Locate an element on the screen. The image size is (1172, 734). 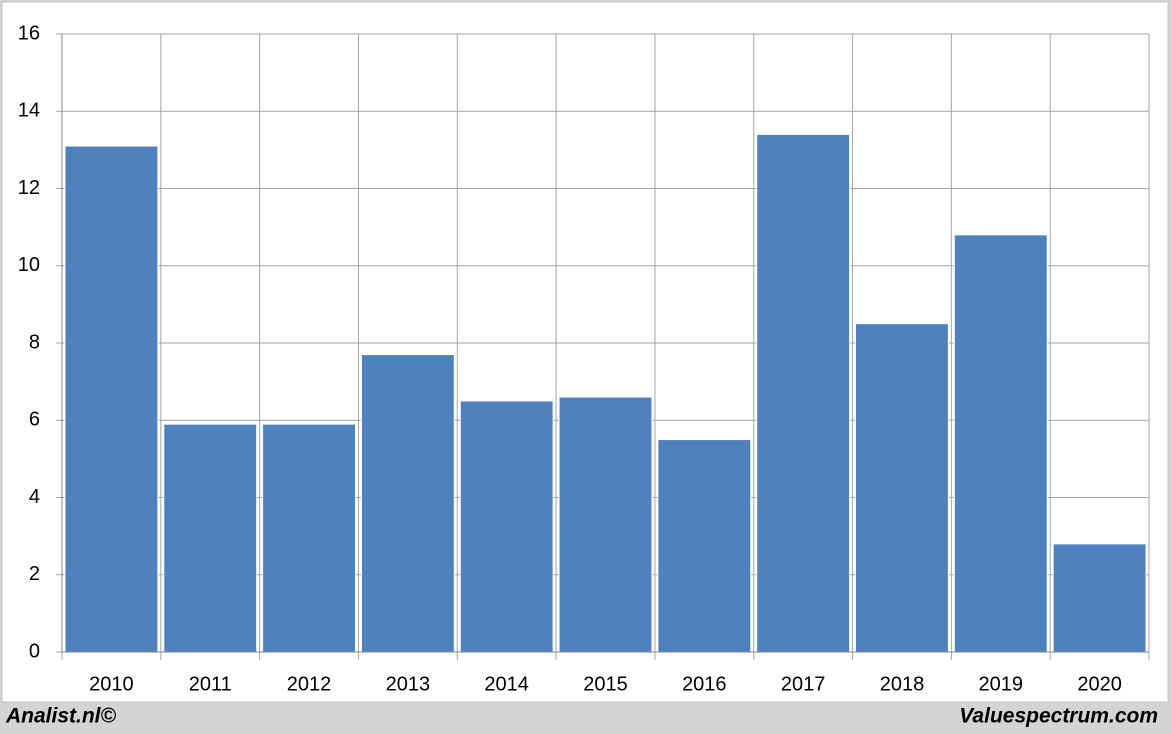
y-tick-label: 4 is located at coordinates (34, 497).